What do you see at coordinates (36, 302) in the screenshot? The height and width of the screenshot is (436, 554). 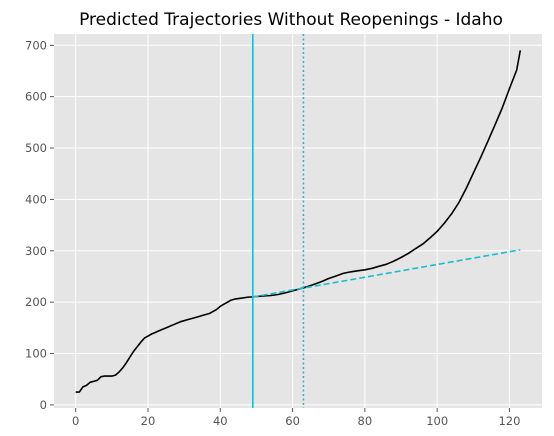 I see `y-tick-label: 200` at bounding box center [36, 302].